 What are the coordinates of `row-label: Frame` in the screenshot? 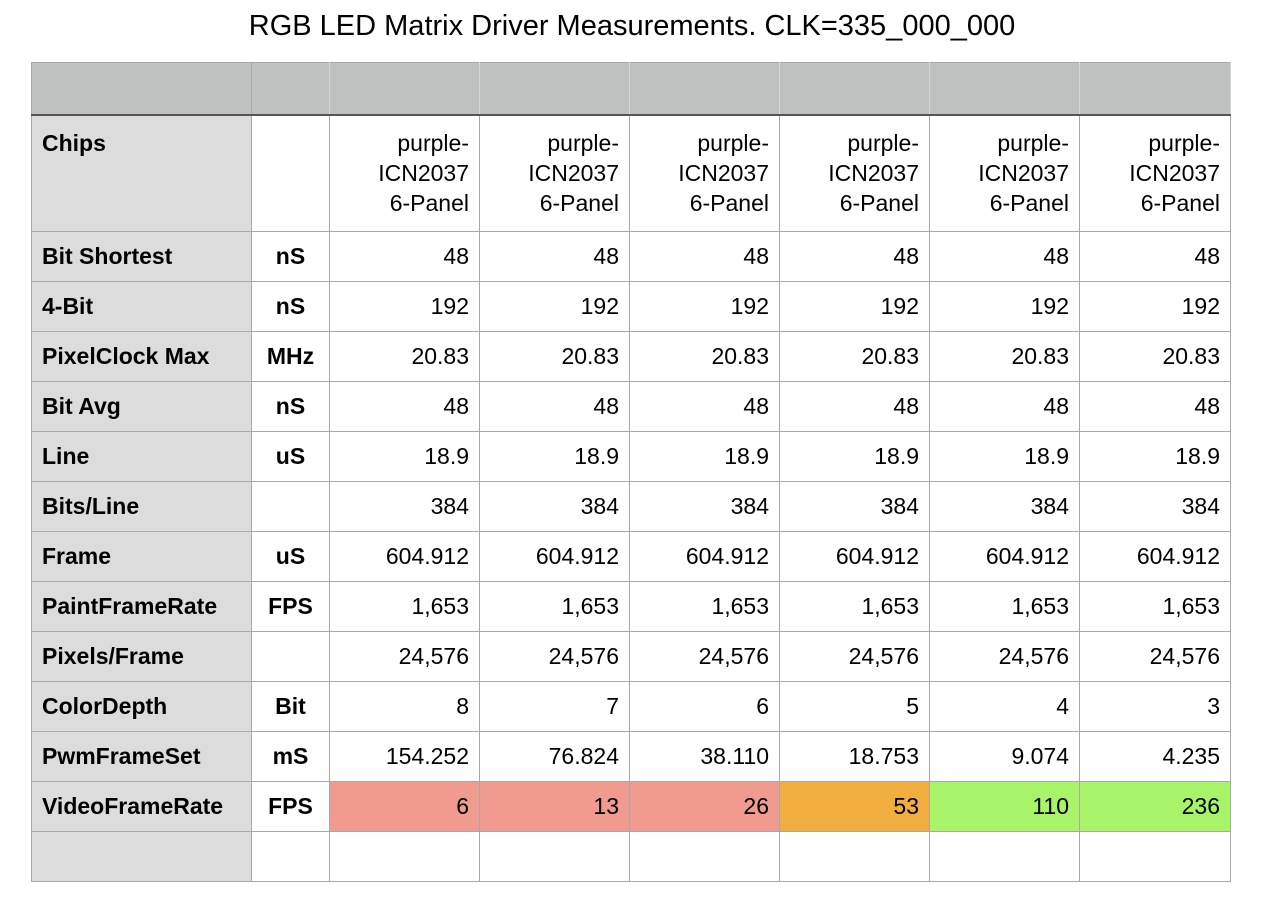 It's located at (141, 556).